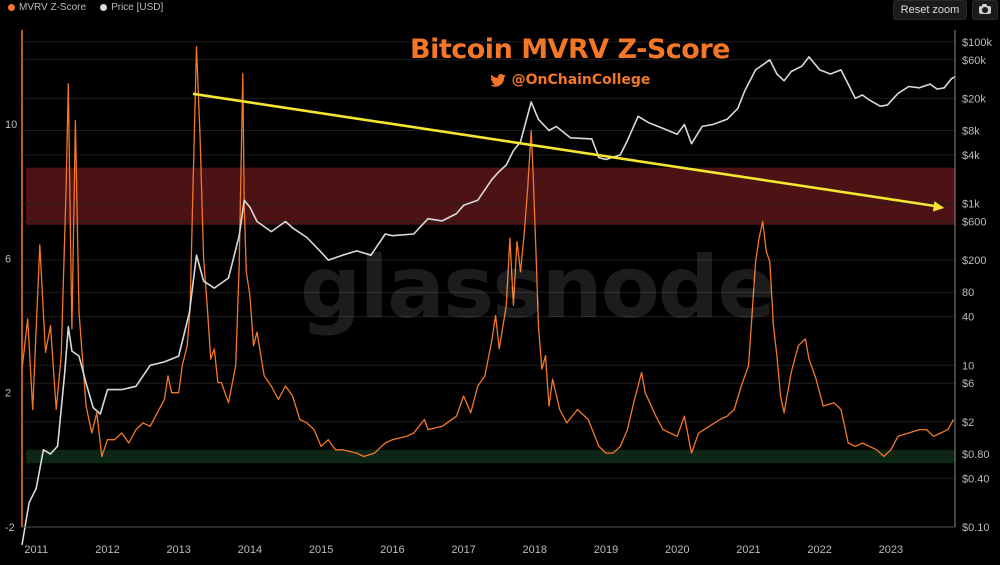 The width and height of the screenshot is (1000, 565). I want to click on legend-label-zscore: MVRV Z-Score, so click(53, 7).